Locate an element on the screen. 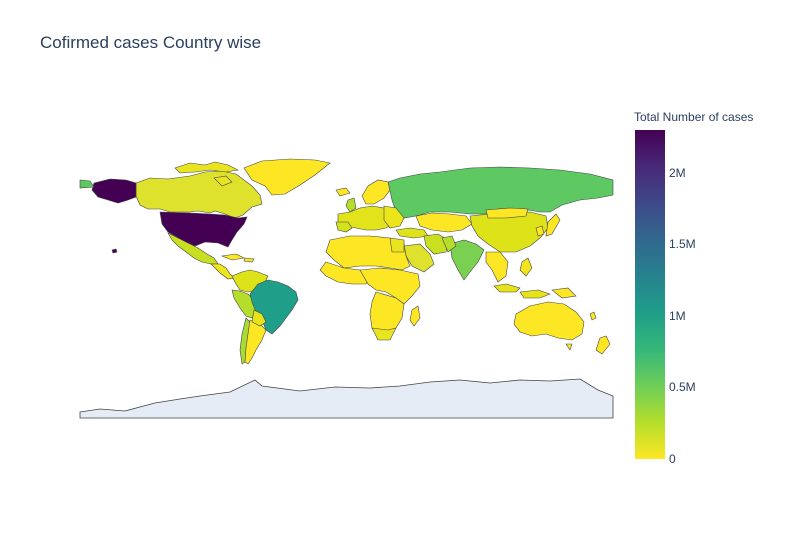  country-africa-west is located at coordinates (345, 273).